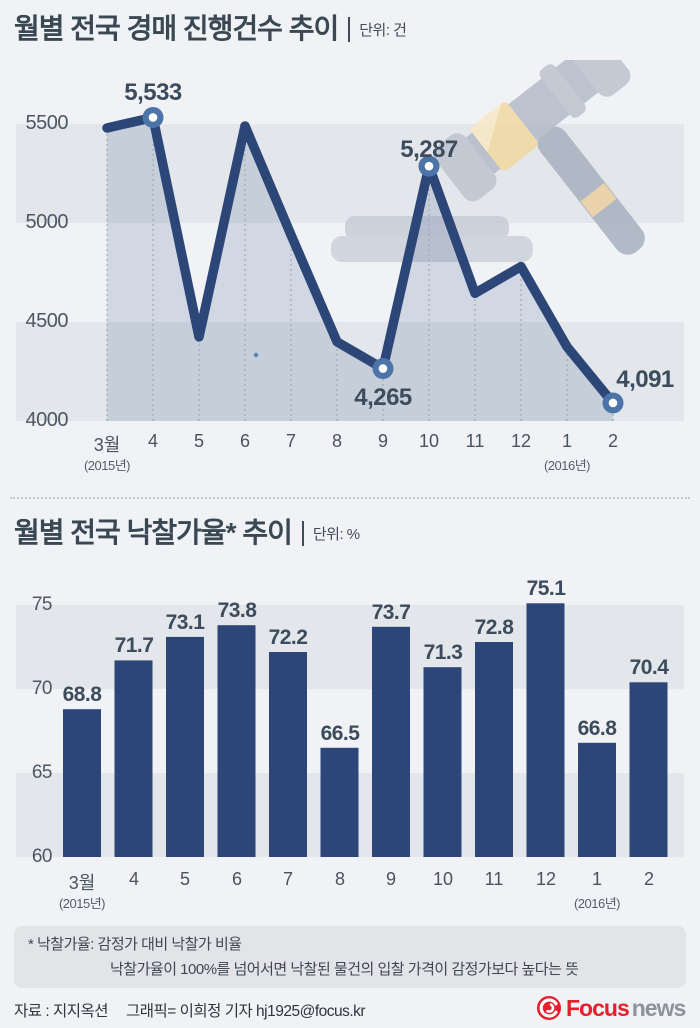 The height and width of the screenshot is (1028, 700). What do you see at coordinates (47, 321) in the screenshot?
I see `y-axis-tick-label: 4500` at bounding box center [47, 321].